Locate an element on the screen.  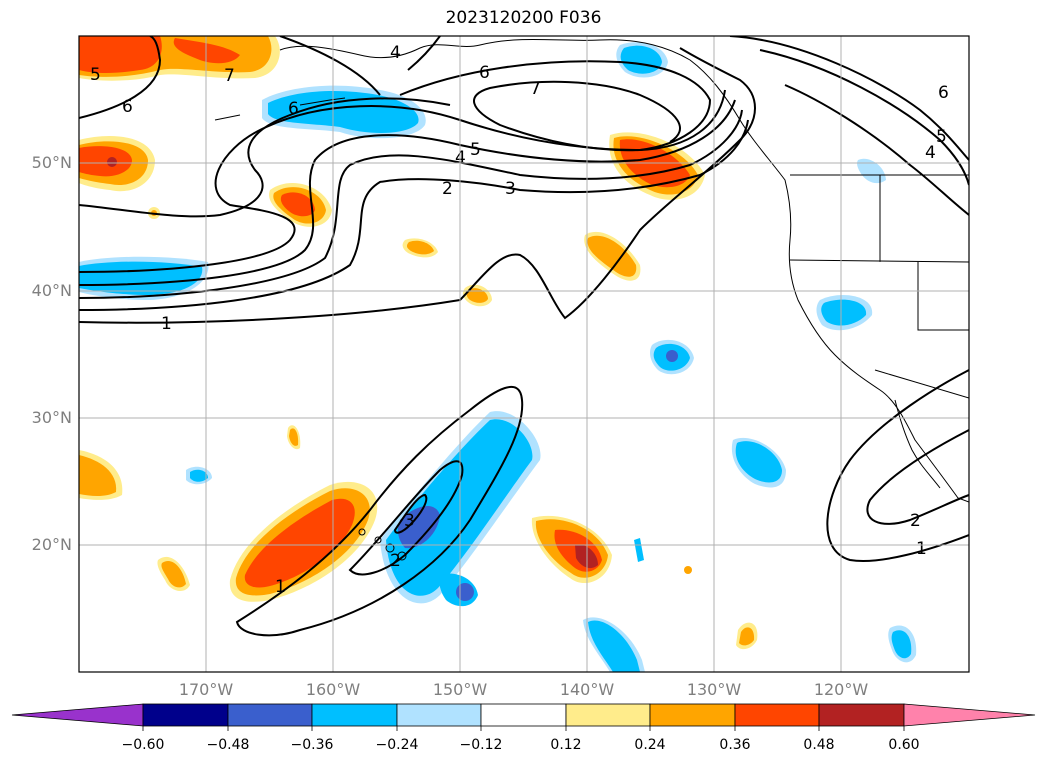
colorbar-tick-label: 0.12 is located at coordinates (566, 745).